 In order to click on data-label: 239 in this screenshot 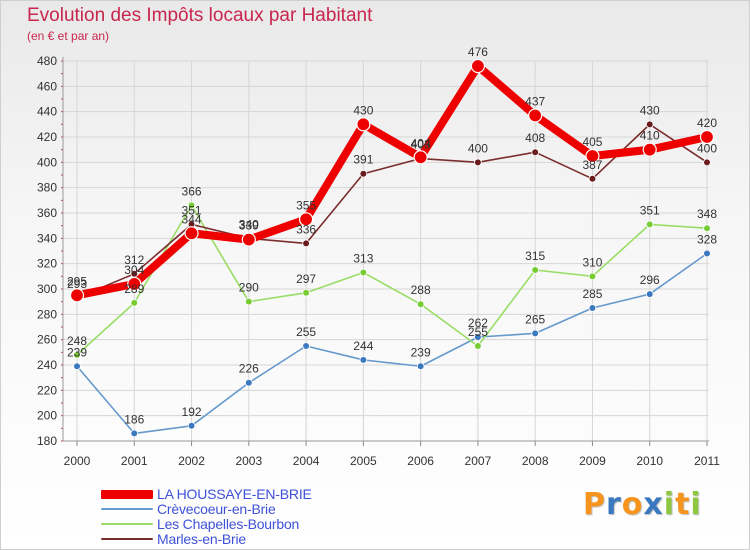, I will do `click(77, 352)`.